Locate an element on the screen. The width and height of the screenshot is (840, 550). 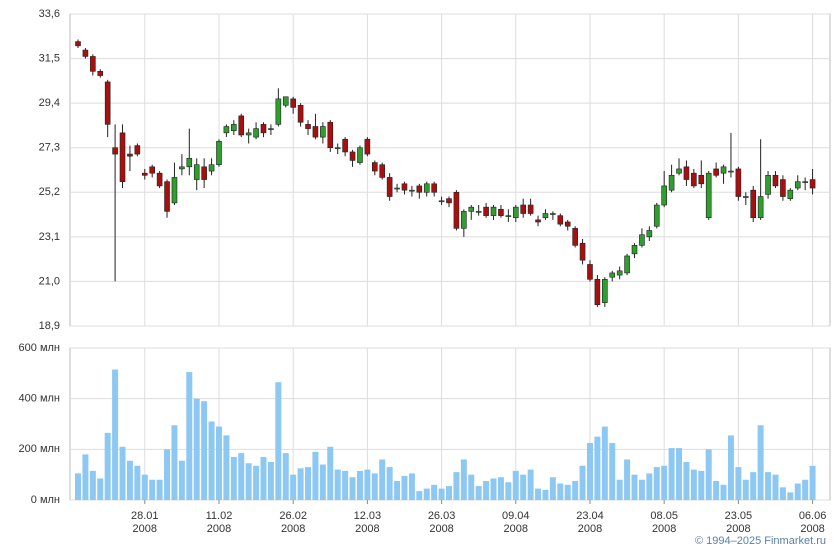
y-tick-label: 18,9 is located at coordinates (49, 326).